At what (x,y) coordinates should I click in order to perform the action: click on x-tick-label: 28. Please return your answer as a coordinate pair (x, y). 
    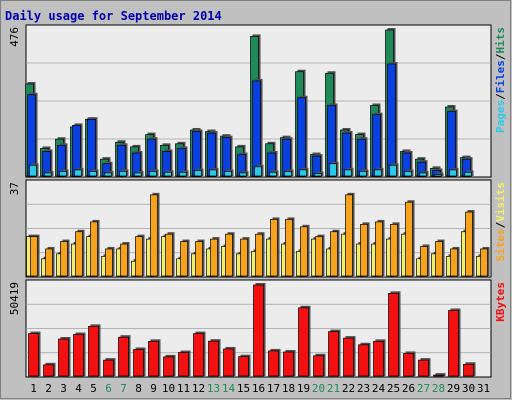
    Looking at the image, I should click on (438, 388).